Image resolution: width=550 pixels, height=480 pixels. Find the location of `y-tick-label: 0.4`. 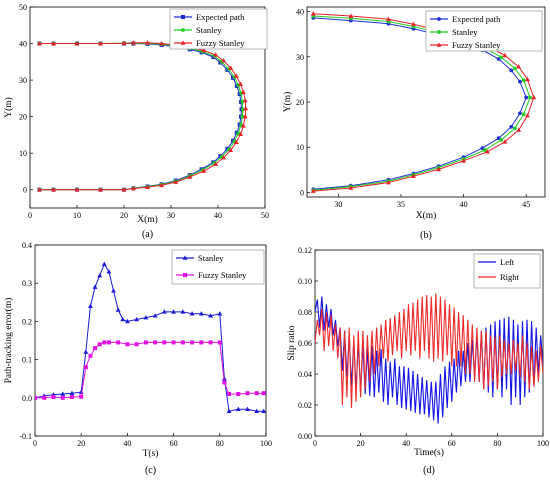

y-tick-label: 0.4 is located at coordinates (27, 245).